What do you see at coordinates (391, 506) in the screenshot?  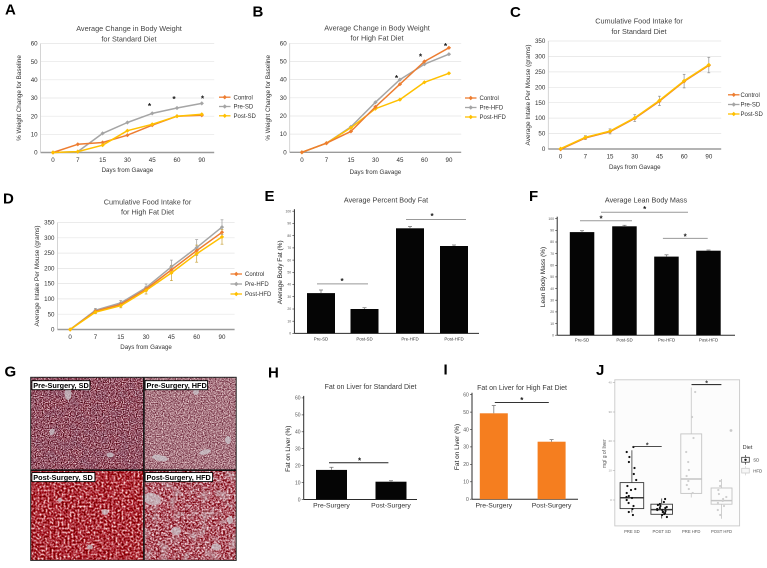 I see `svg-text: Post-Surgery` at bounding box center [391, 506].